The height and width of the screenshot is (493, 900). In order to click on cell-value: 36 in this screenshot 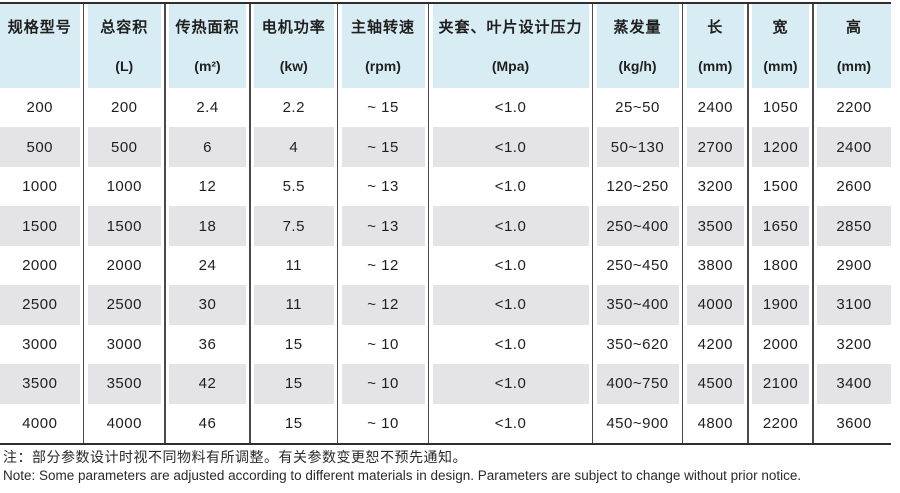, I will do `click(207, 344)`.